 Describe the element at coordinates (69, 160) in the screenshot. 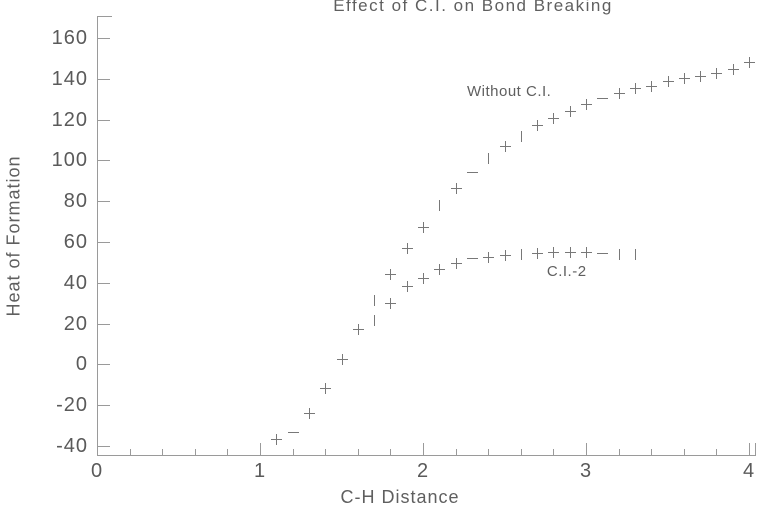

I see `y-tick-label: 100` at that location.